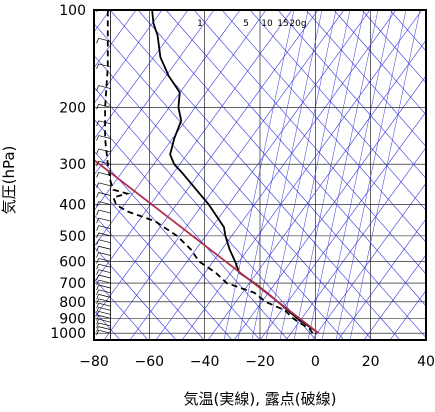  What do you see at coordinates (297, 24) in the screenshot?
I see `mixing-ratio-label: 20g` at bounding box center [297, 24].